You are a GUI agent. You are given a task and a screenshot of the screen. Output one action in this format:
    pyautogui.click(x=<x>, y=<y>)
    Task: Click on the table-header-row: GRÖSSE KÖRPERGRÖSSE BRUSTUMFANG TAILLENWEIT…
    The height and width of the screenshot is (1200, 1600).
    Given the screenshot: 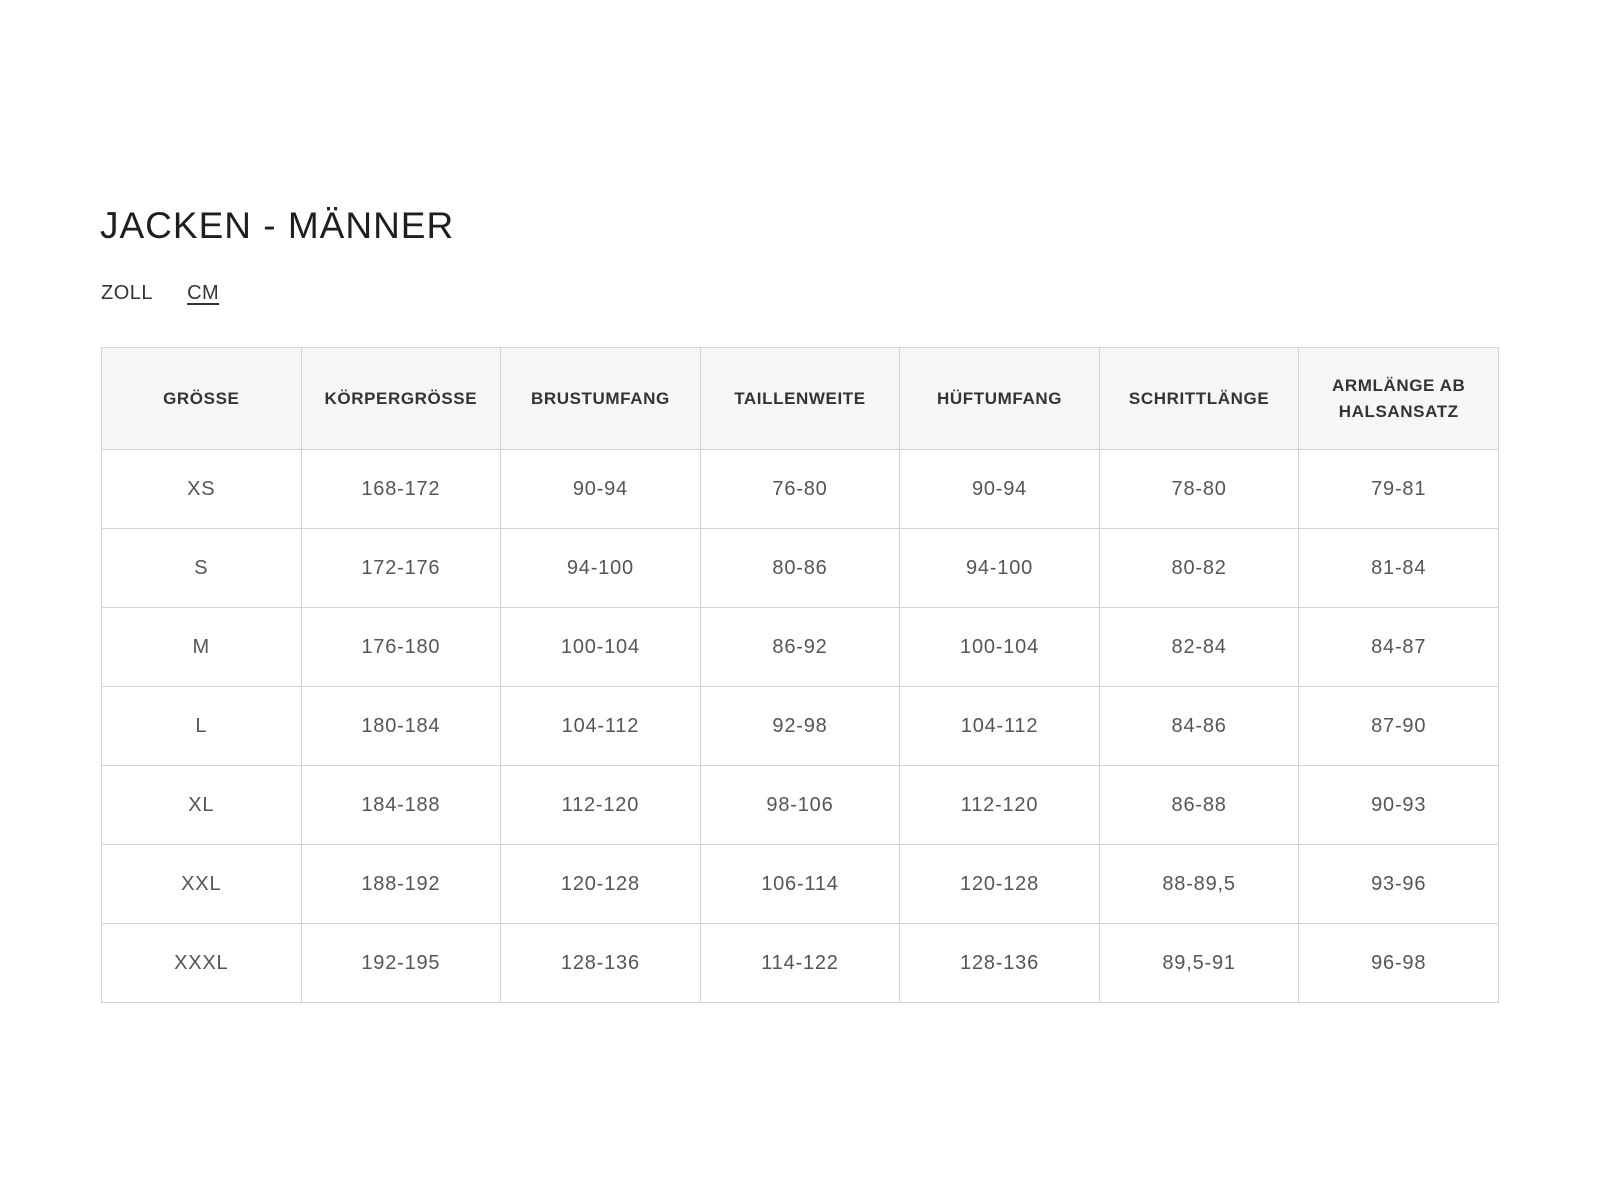 What is the action you would take?
    pyautogui.click(x=800, y=398)
    